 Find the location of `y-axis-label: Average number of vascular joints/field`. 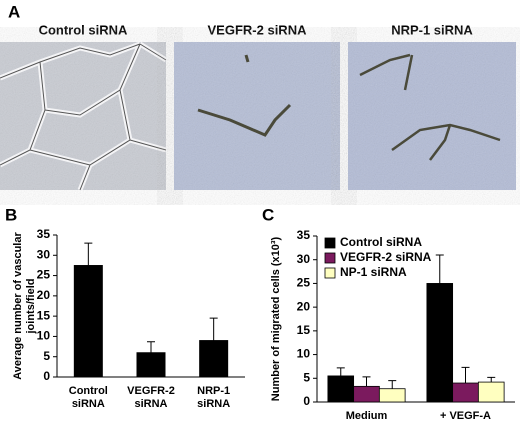

y-axis-label: Average number of vascular joints/field is located at coordinates (24, 306).